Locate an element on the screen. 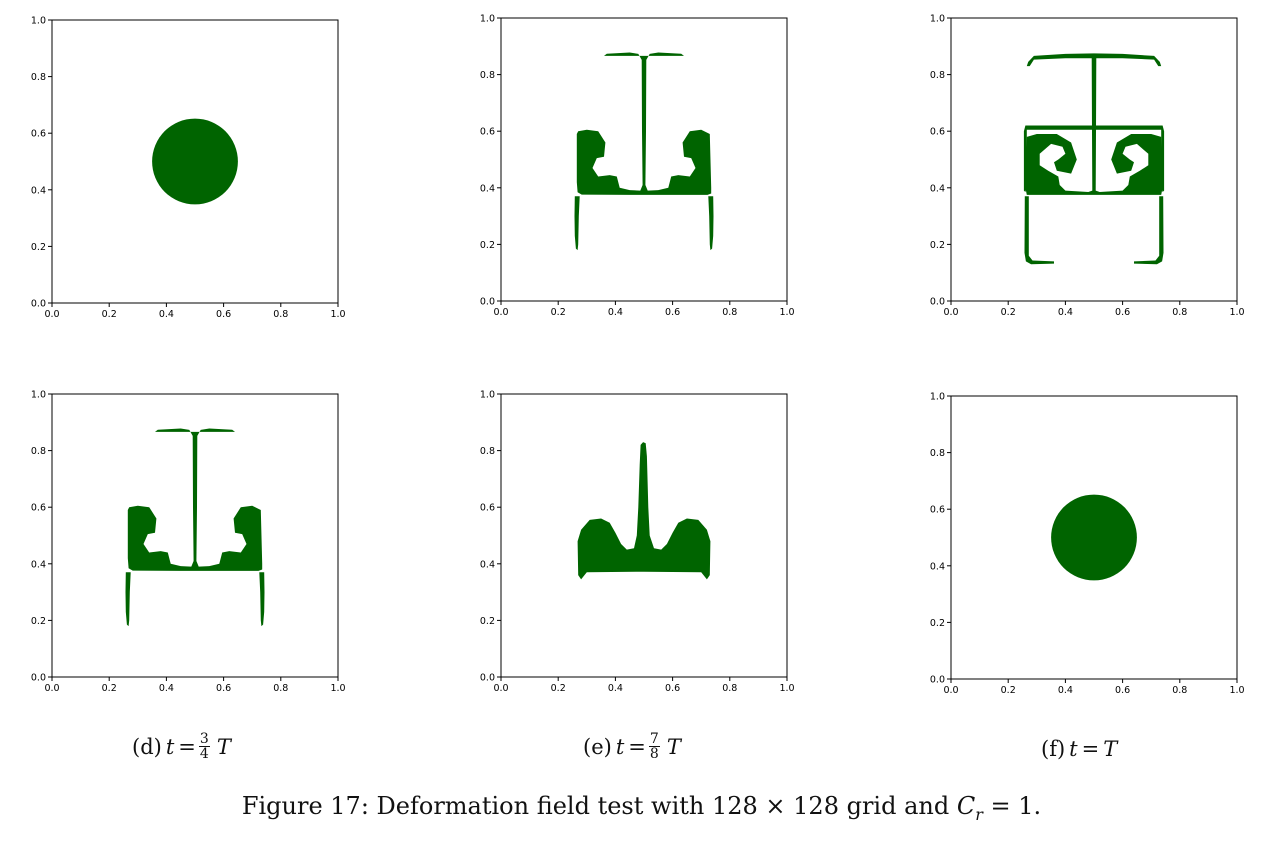 The image size is (1273, 848). caption-label: (f) is located at coordinates (1053, 749).